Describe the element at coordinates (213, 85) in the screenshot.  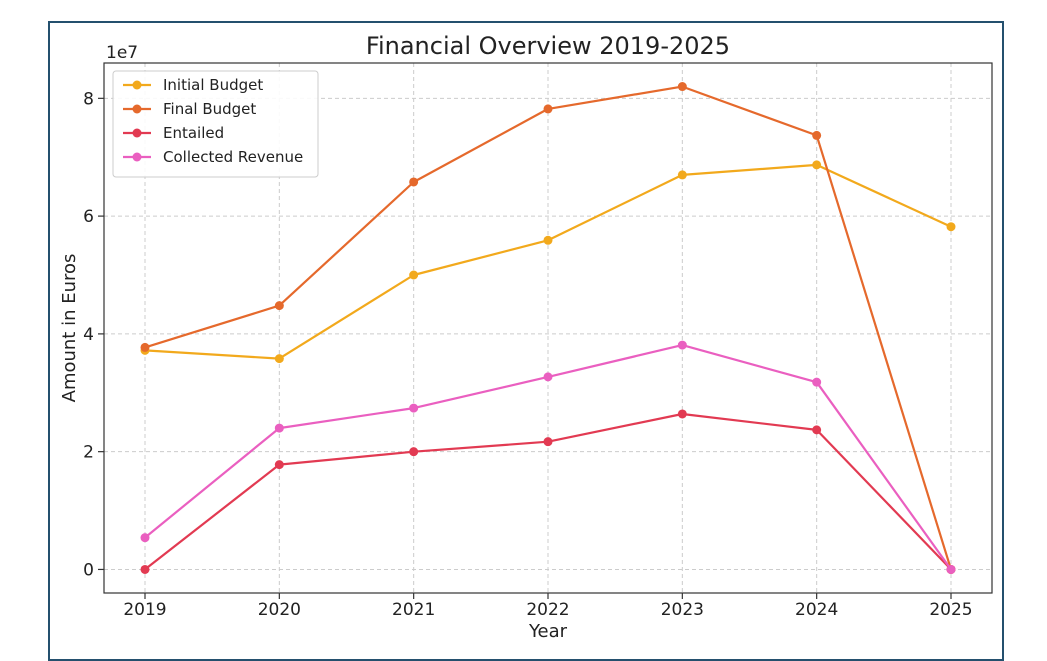
I see `legend-label-initial-budget: Initial Budget` at that location.